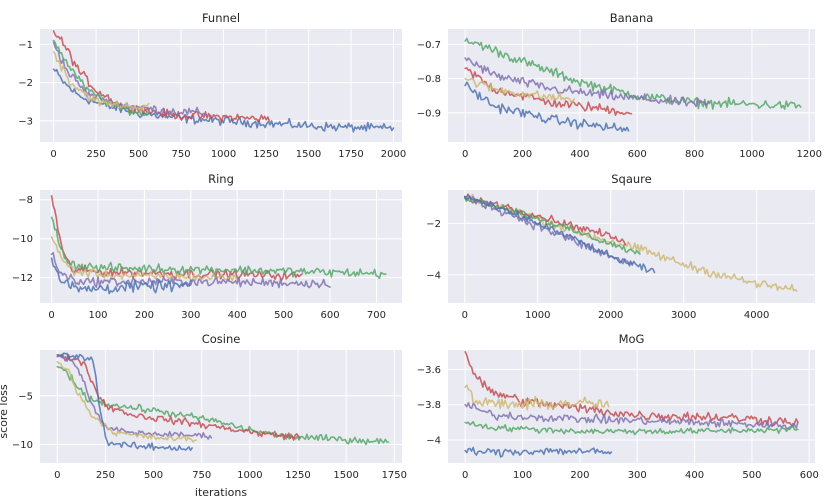 The image size is (830, 498). What do you see at coordinates (756, 315) in the screenshot?
I see `x-tick-label: 4000` at bounding box center [756, 315].